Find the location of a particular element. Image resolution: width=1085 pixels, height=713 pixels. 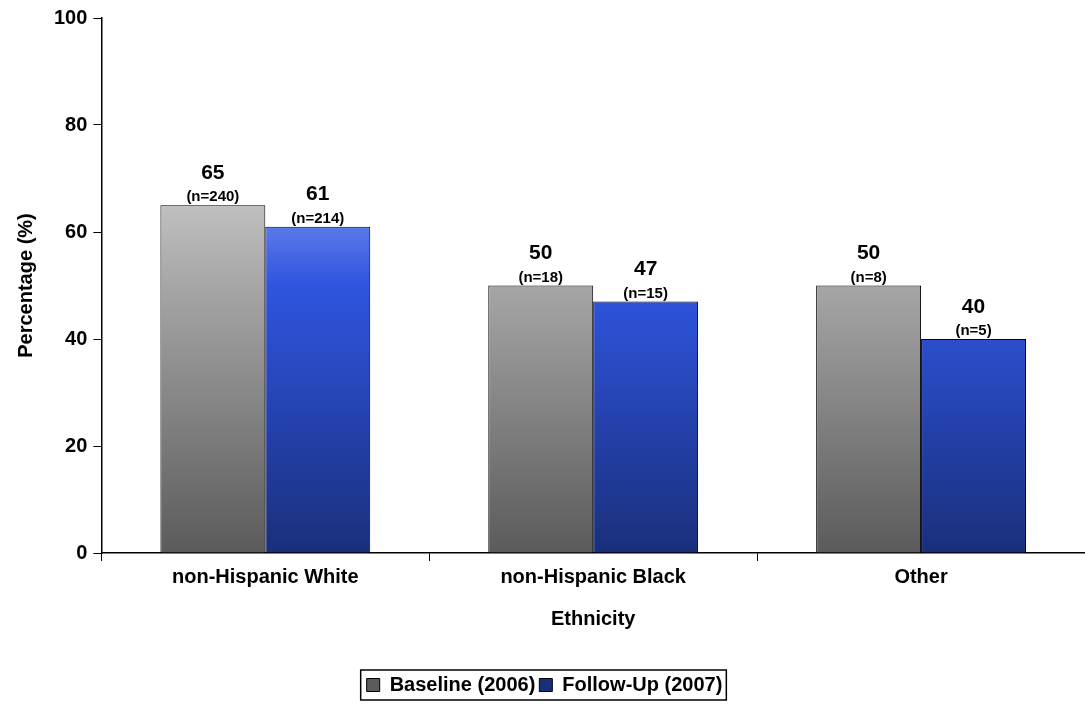

data-label: 50 (n=8) is located at coordinates (868, 262).